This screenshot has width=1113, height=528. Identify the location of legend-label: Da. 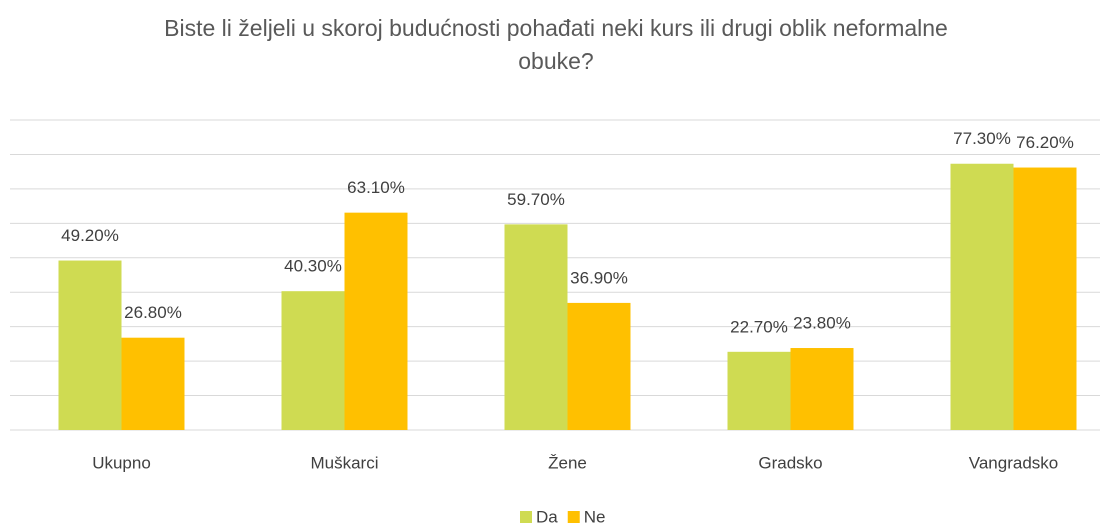
(547, 516).